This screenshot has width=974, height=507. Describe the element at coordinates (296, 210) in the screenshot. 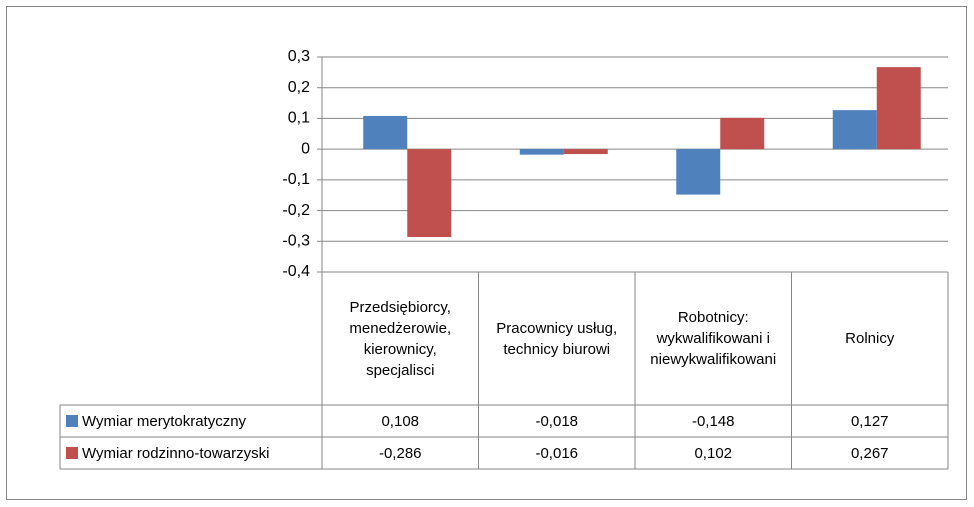

I see `y-tick-label: -0,2` at that location.